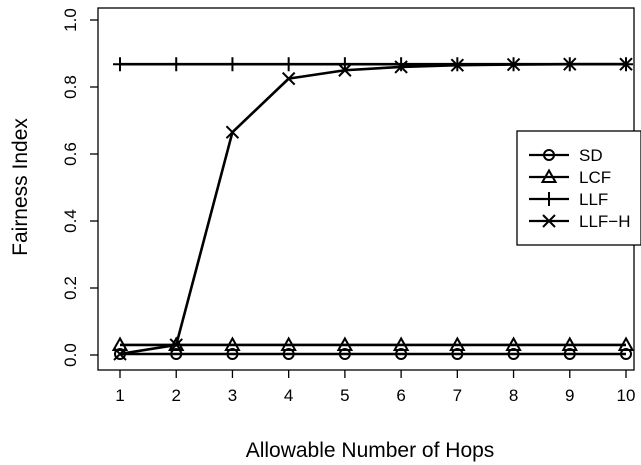 The image size is (641, 465). I want to click on x-tick-label: 1, so click(119, 395).